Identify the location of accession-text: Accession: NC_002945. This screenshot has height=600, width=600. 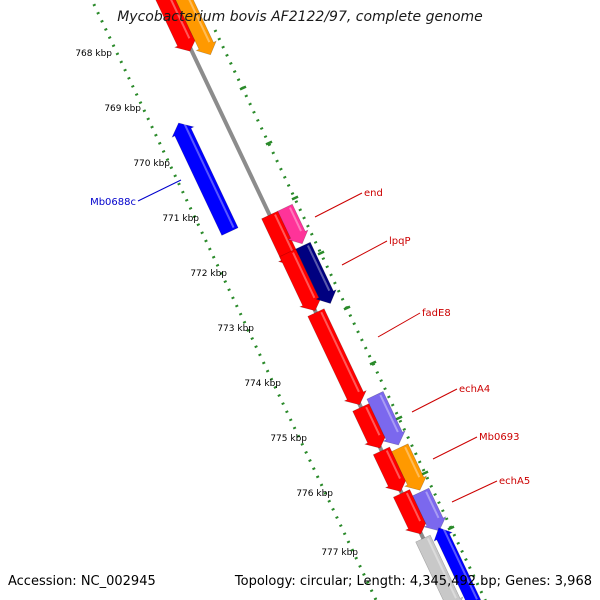
(82, 581).